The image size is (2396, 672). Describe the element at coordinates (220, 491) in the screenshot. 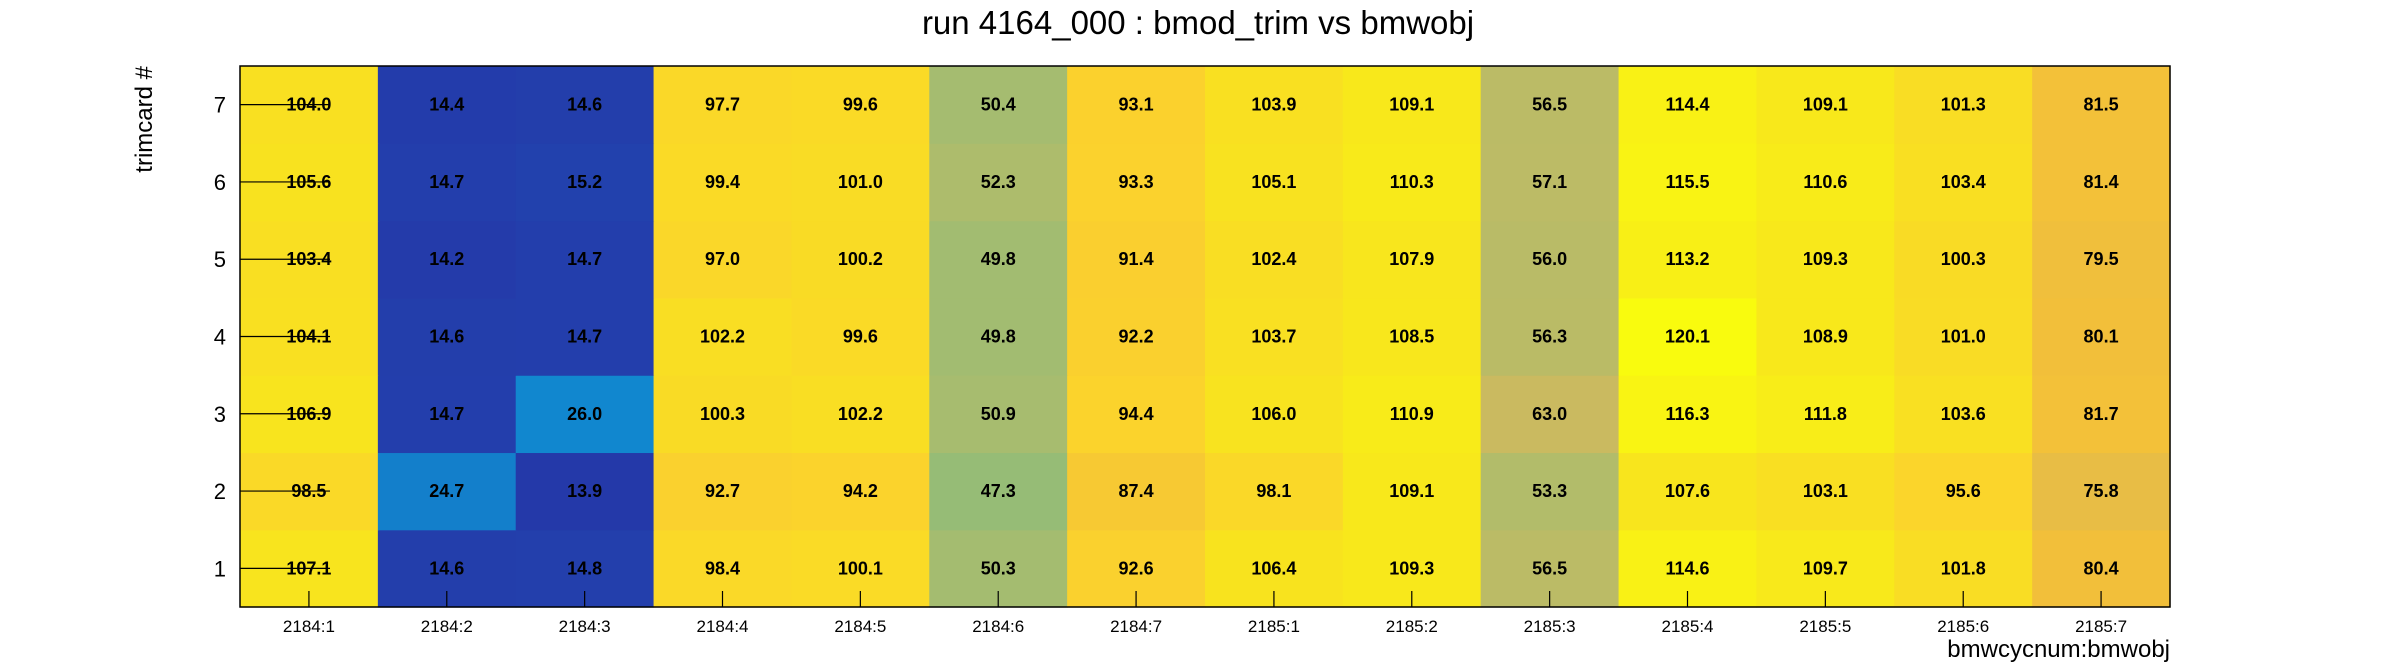

I see `y-tick-label: 2` at that location.